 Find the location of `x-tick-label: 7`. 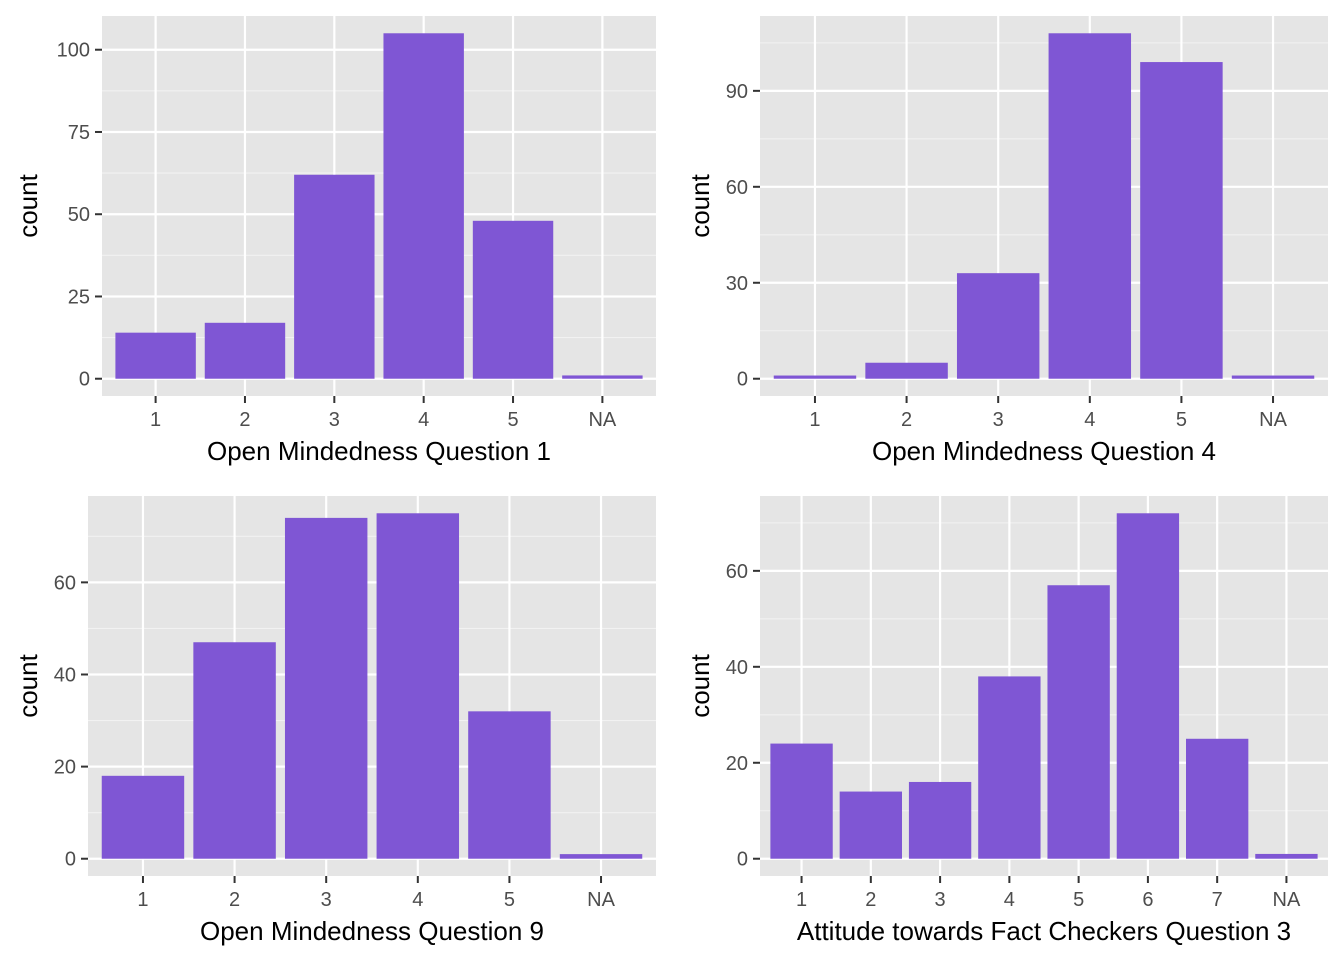

x-tick-label: 7 is located at coordinates (1217, 900).